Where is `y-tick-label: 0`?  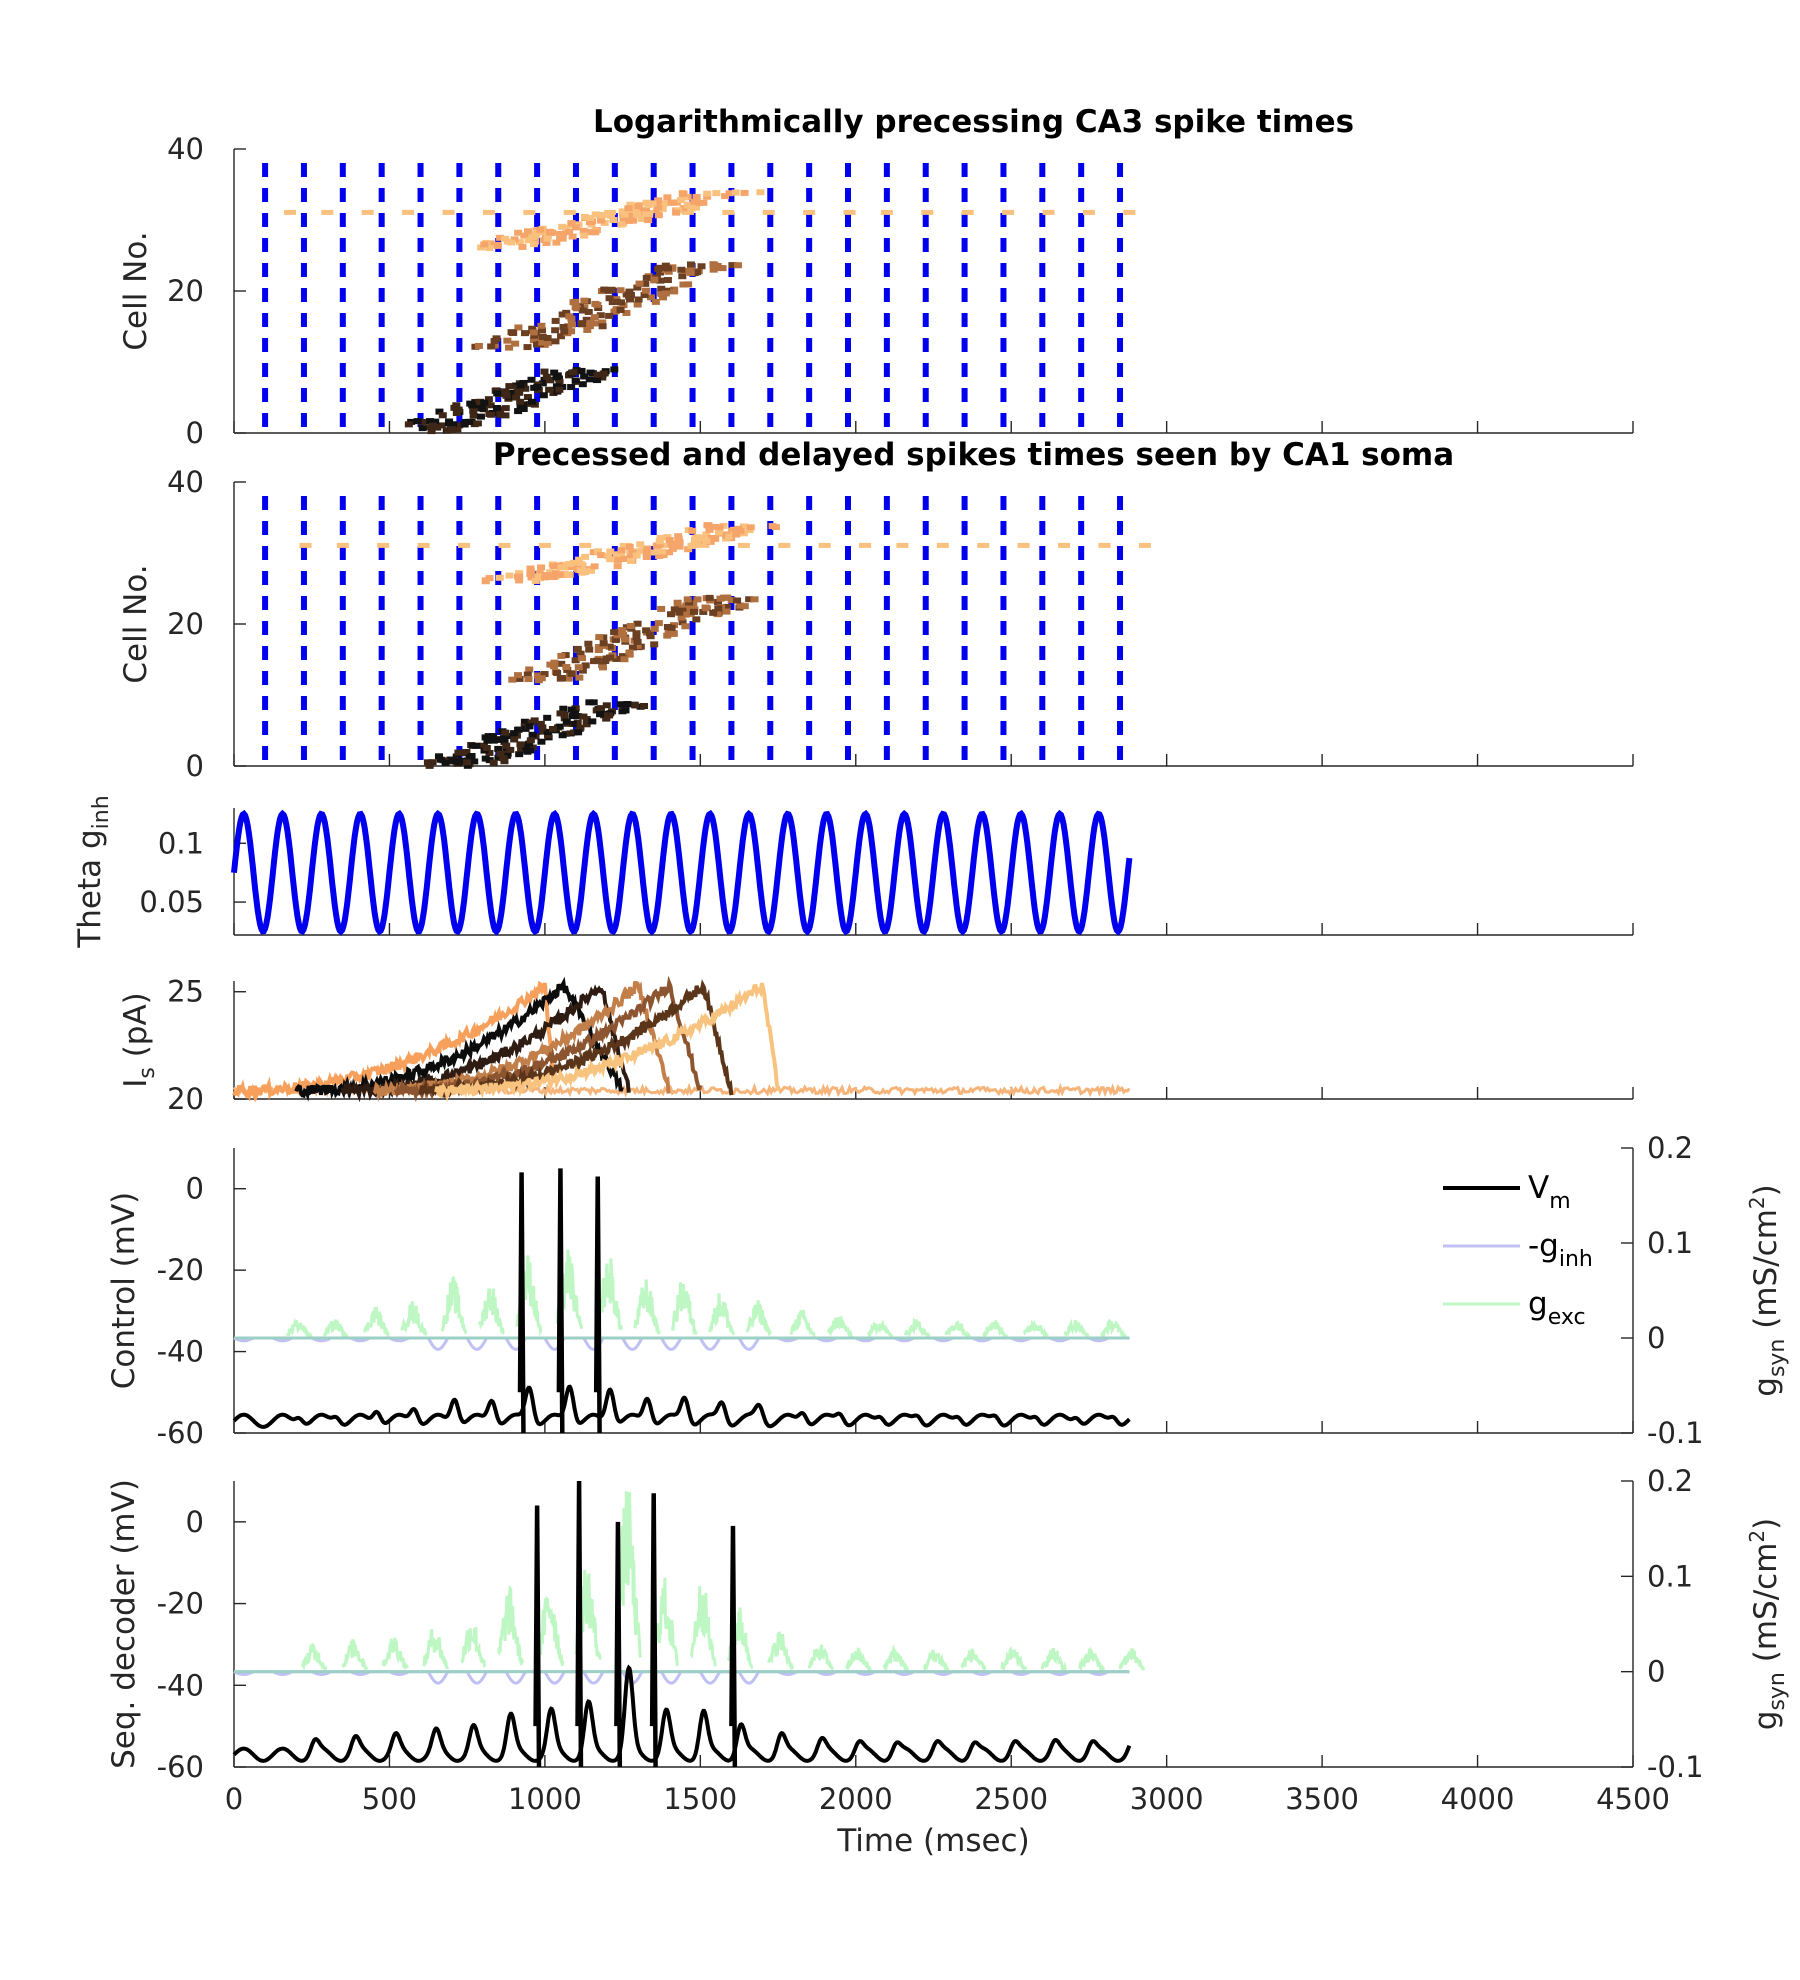
y-tick-label: 0 is located at coordinates (195, 1189).